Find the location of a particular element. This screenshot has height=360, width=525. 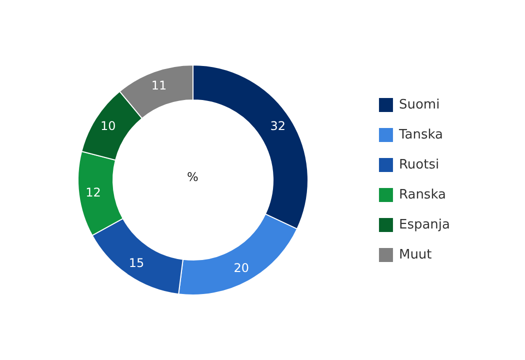

data-label: 32 is located at coordinates (278, 126).